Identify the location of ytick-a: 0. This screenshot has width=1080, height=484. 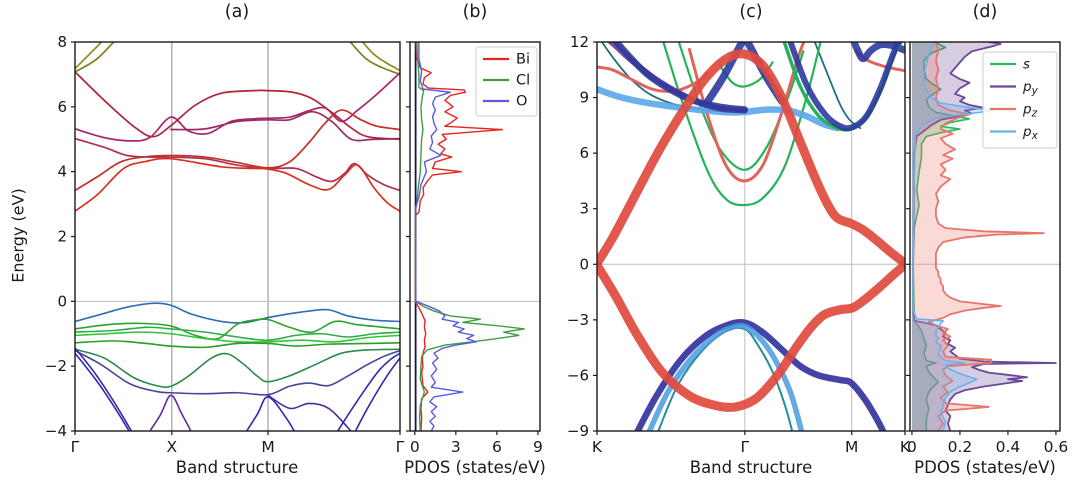
(62, 301).